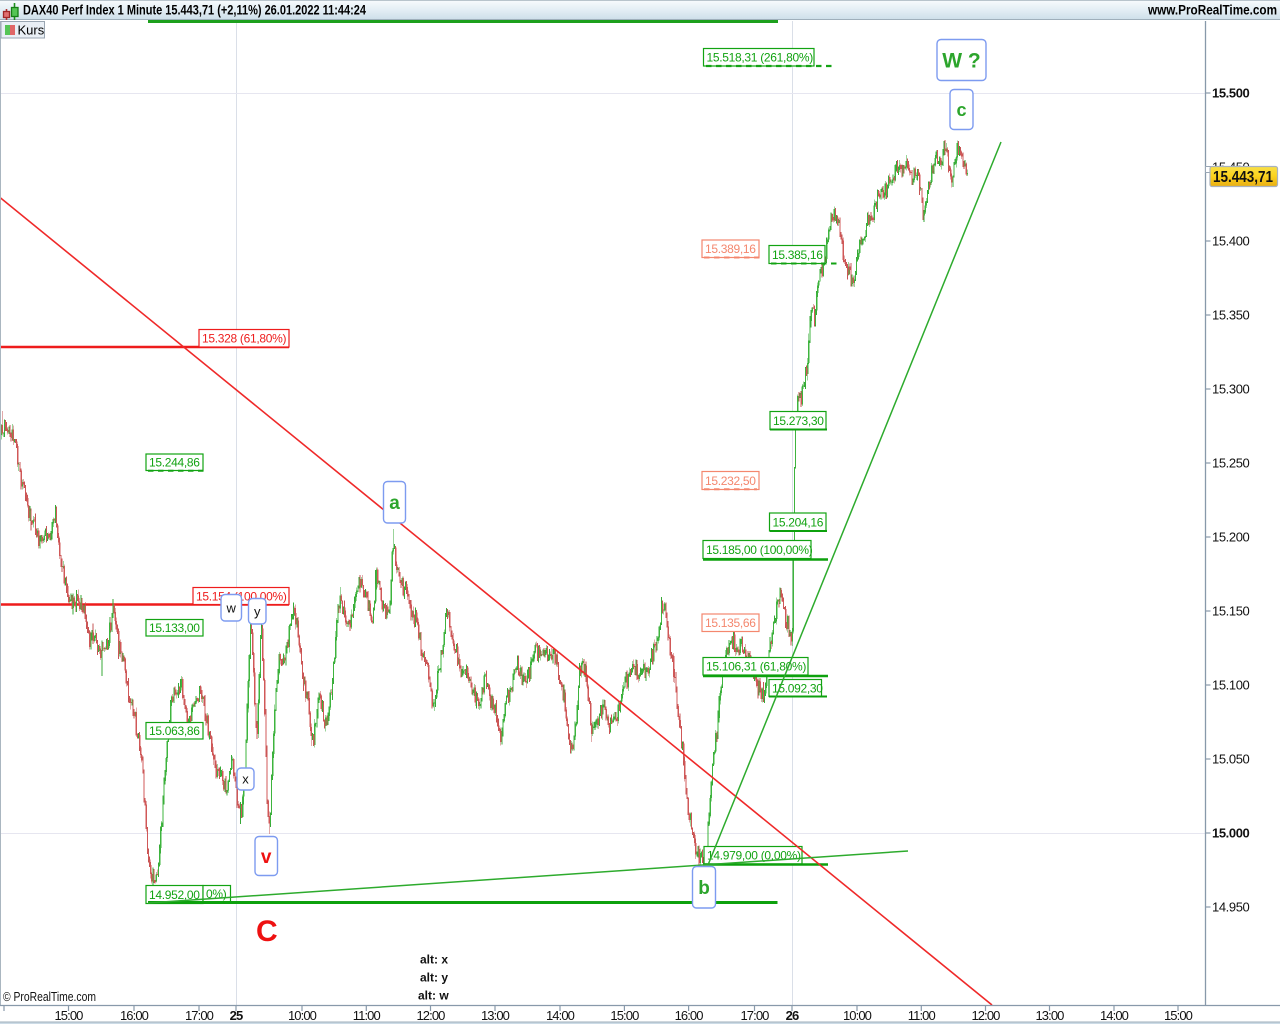 Image resolution: width=1280 pixels, height=1024 pixels. Describe the element at coordinates (798, 522) in the screenshot. I see `svg-text: 15.204,16` at that location.